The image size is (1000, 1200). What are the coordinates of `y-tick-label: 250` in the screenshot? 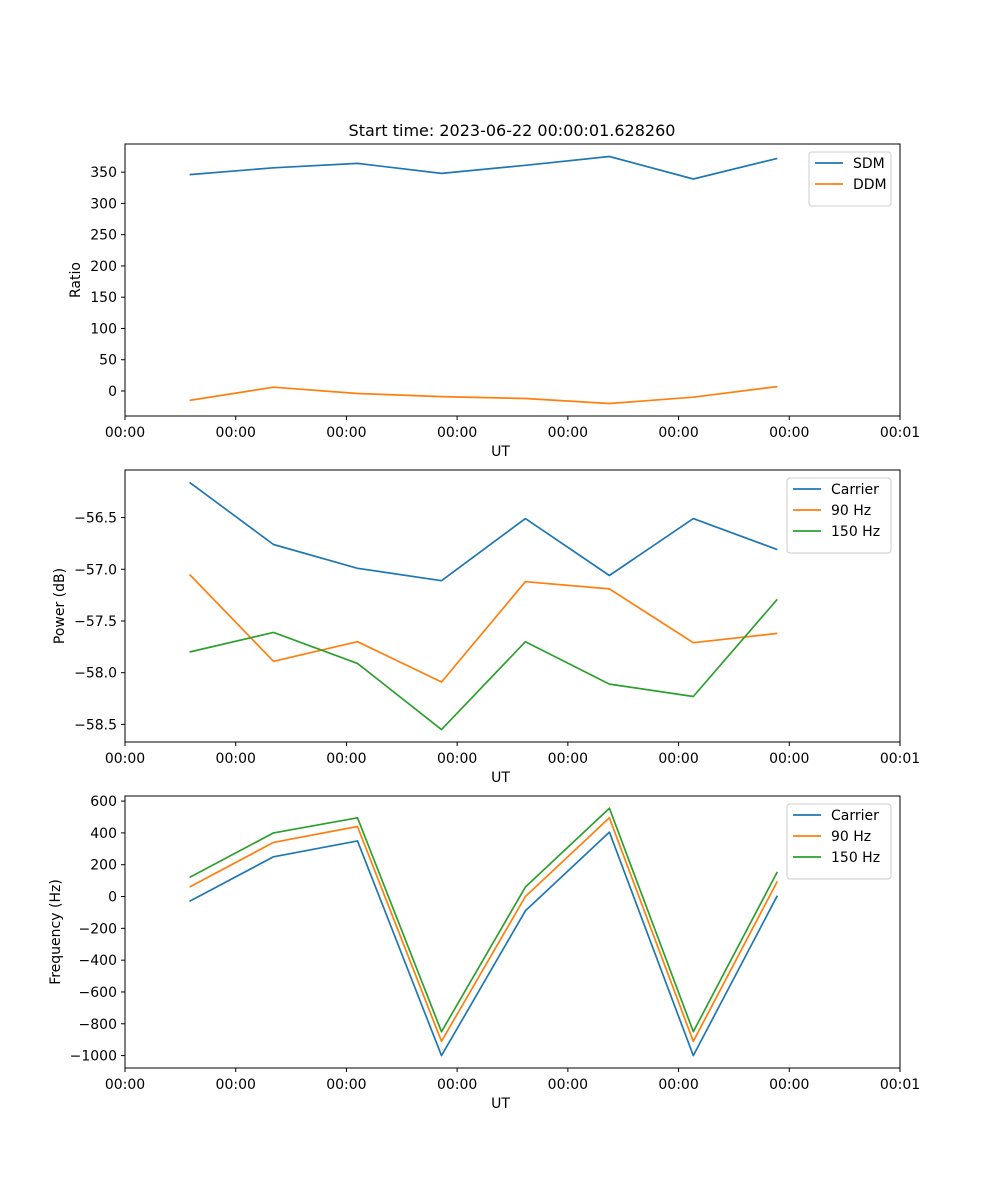 It's located at (103, 236).